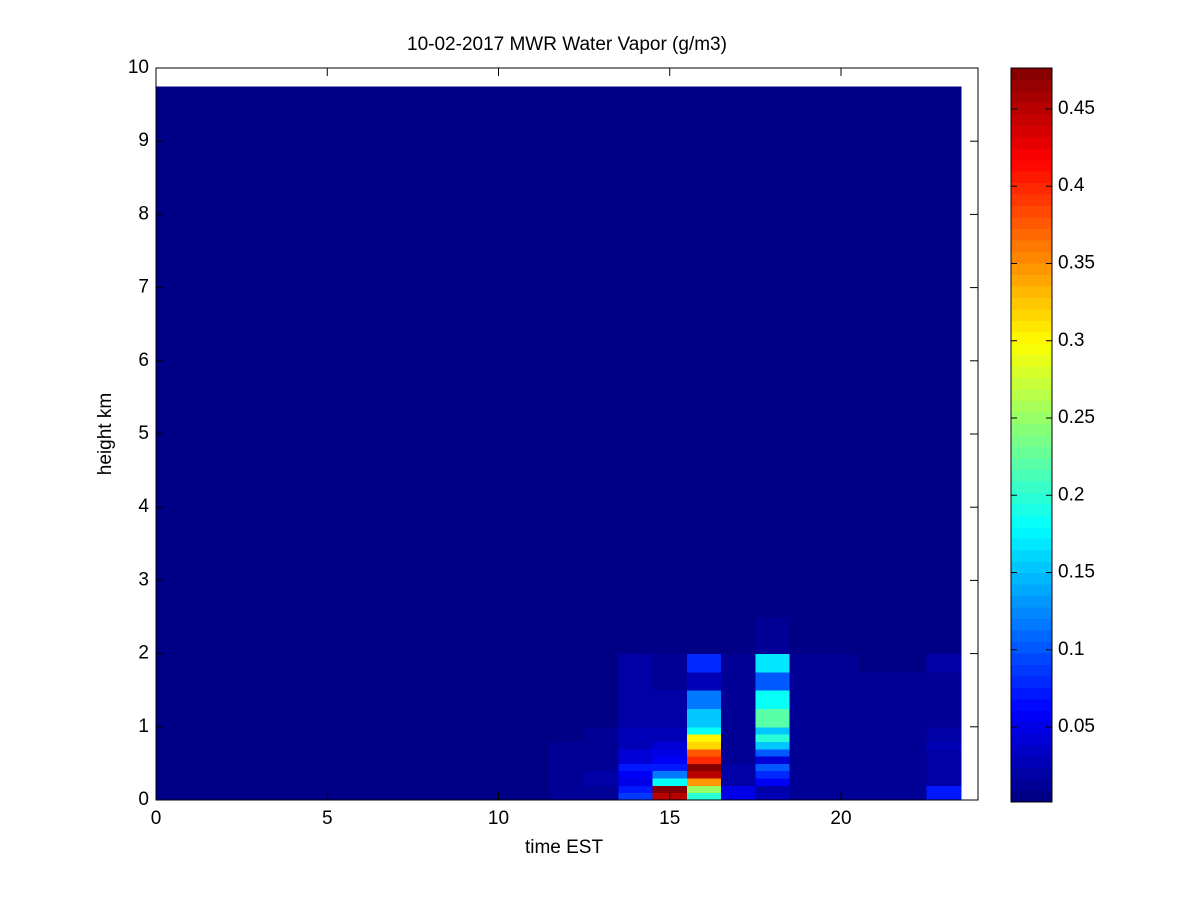 Image resolution: width=1200 pixels, height=900 pixels. What do you see at coordinates (1076, 417) in the screenshot?
I see `colorbar-tick-label: 0.25` at bounding box center [1076, 417].